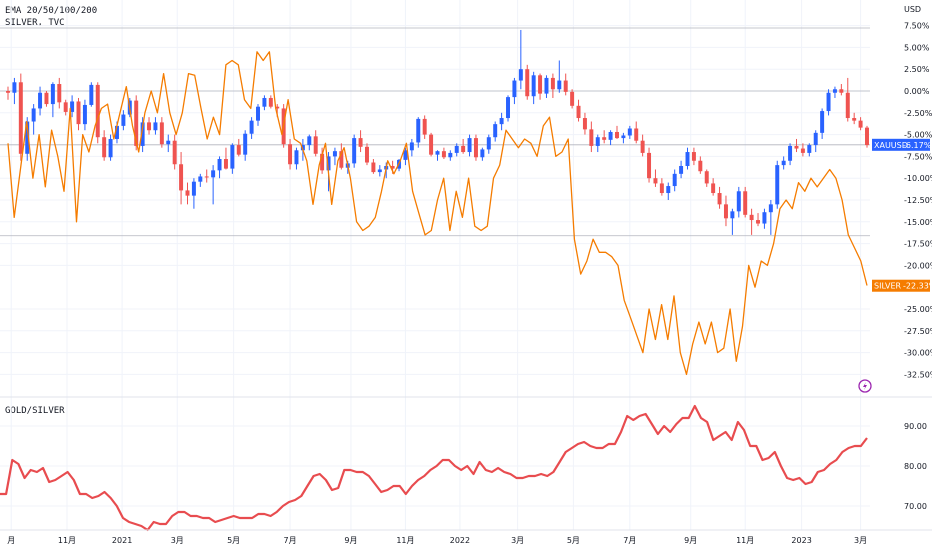 The image size is (932, 550). Describe the element at coordinates (912, 9) in the screenshot. I see `axis-unit: USD` at that location.